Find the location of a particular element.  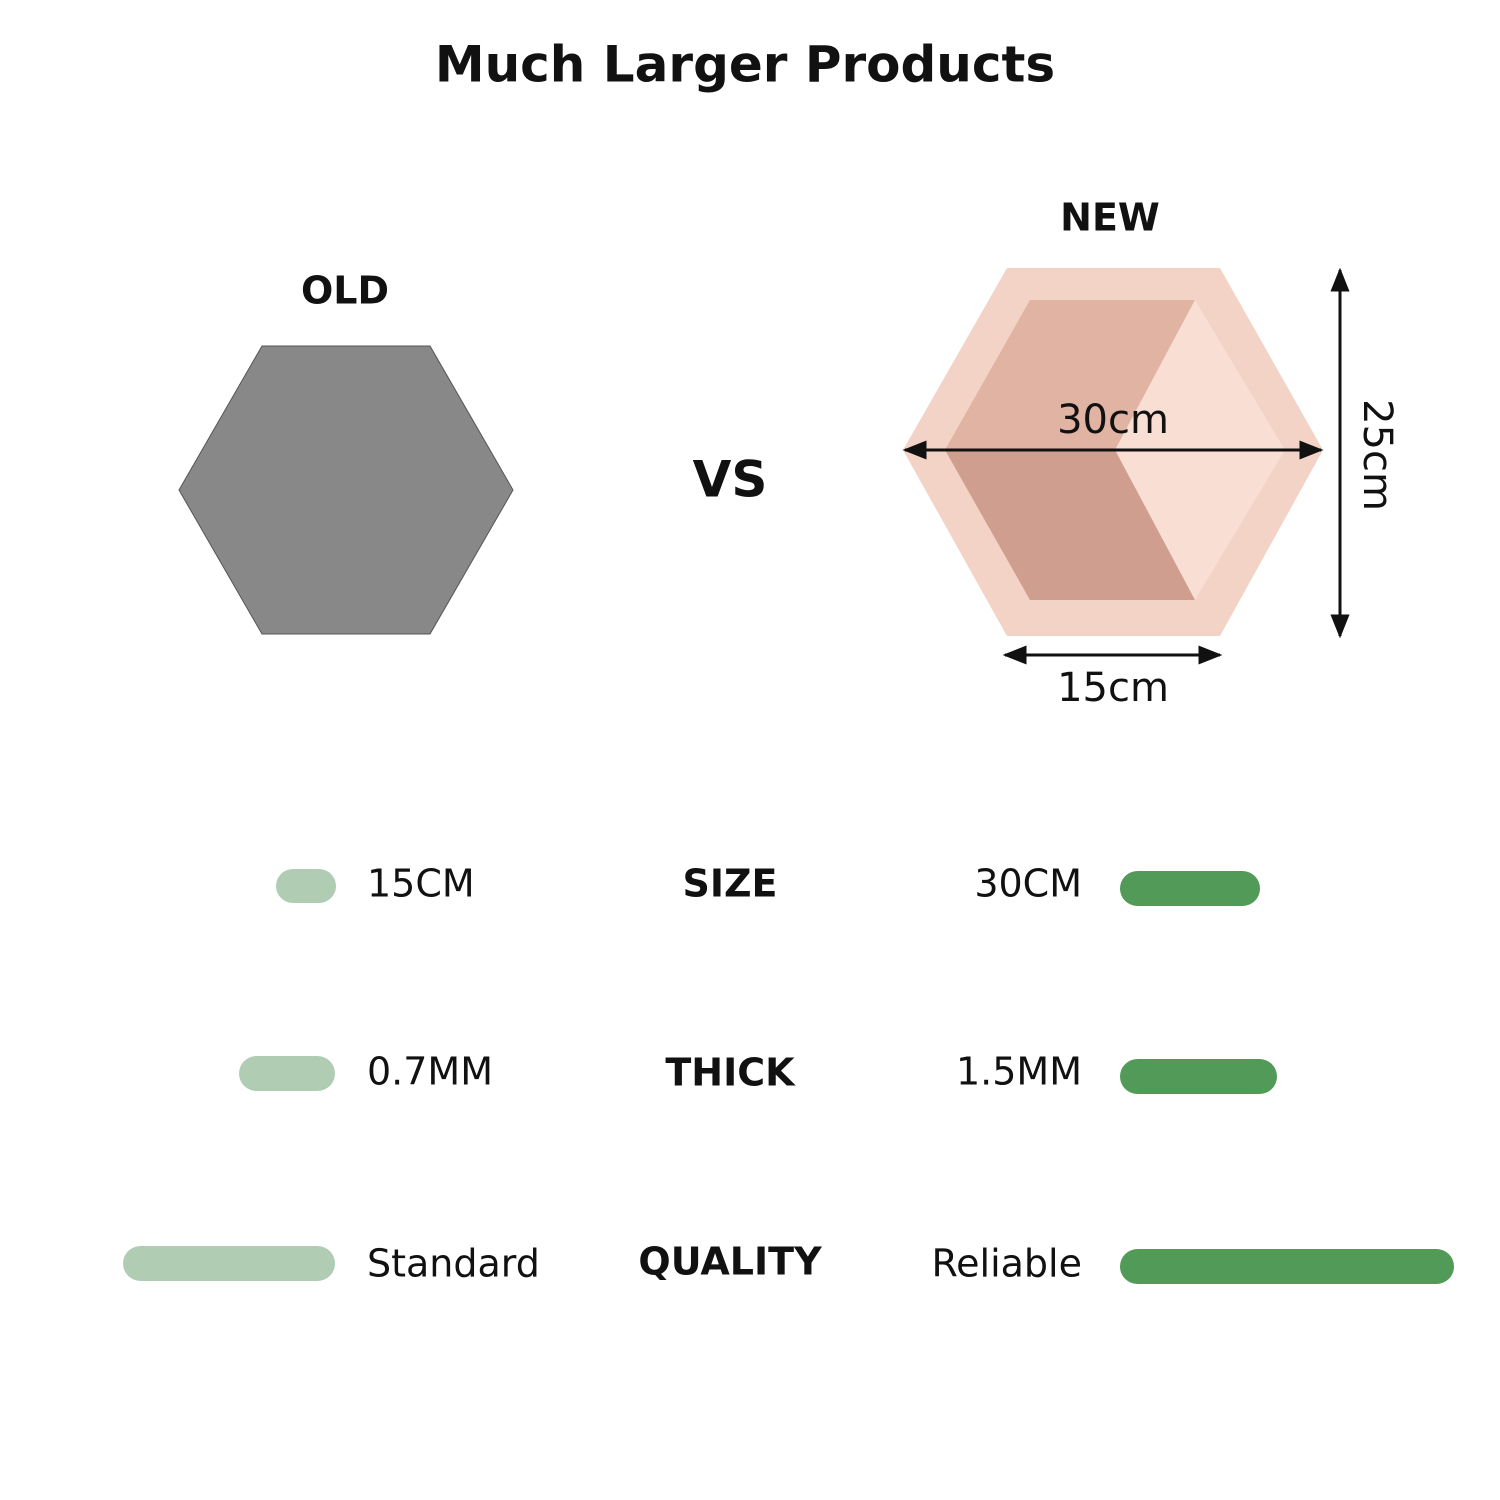

side-label: 15cm is located at coordinates (1113, 688).